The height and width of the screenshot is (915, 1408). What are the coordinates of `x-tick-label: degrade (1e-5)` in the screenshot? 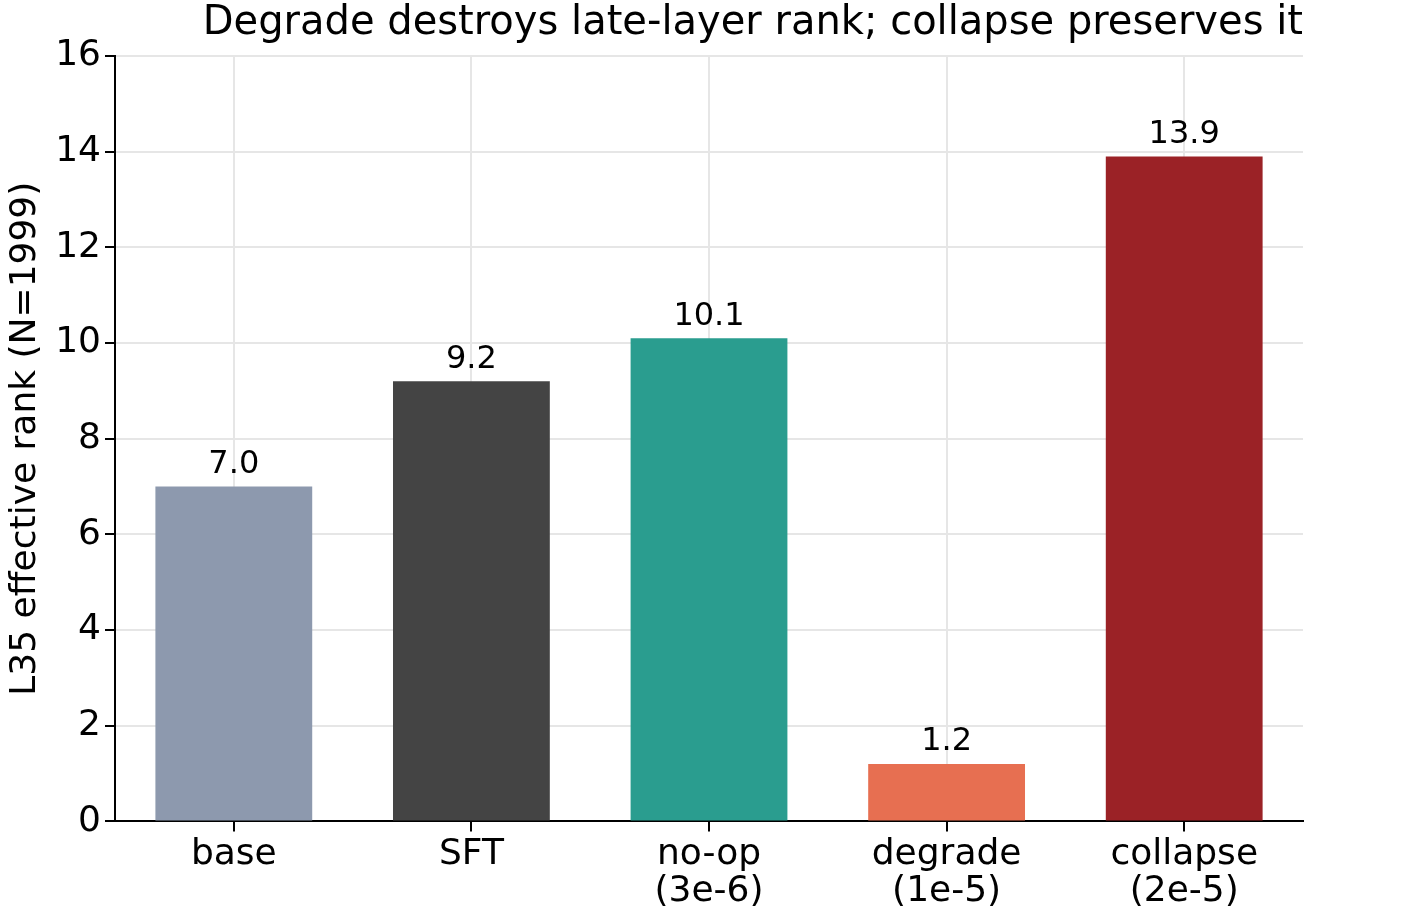 It's located at (946, 870).